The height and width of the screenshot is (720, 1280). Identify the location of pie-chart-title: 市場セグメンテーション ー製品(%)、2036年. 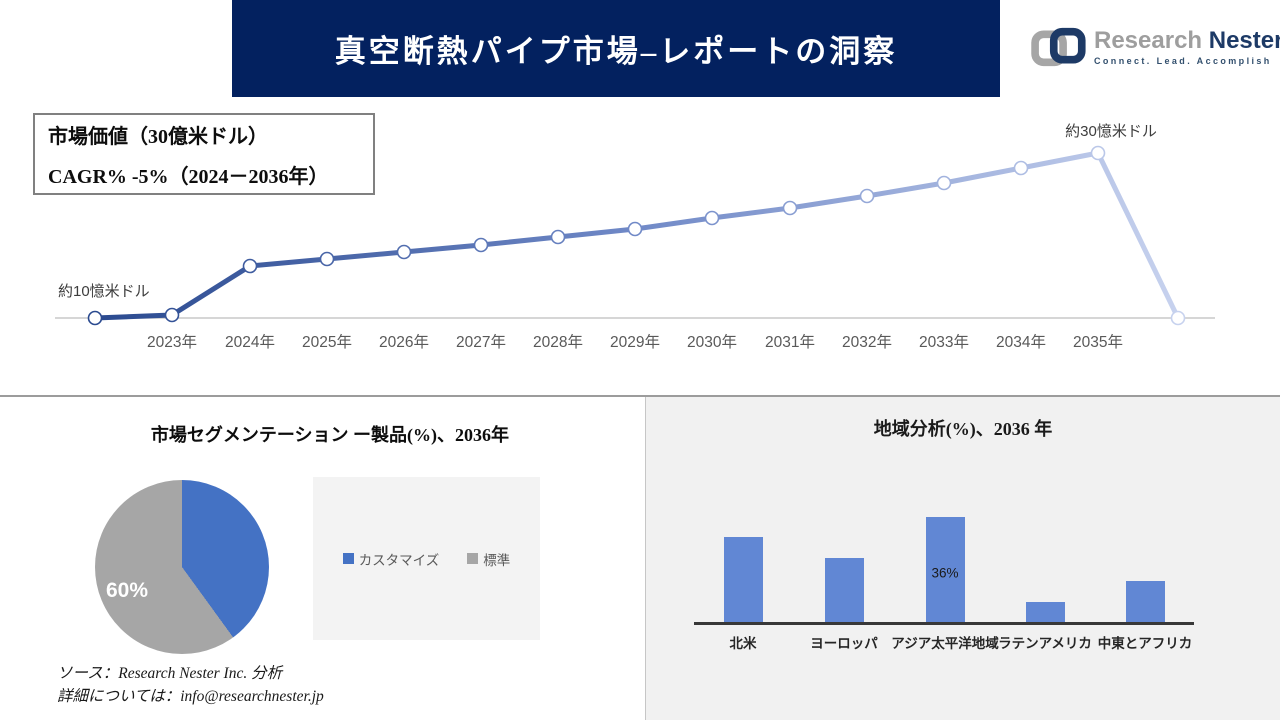
(330, 435).